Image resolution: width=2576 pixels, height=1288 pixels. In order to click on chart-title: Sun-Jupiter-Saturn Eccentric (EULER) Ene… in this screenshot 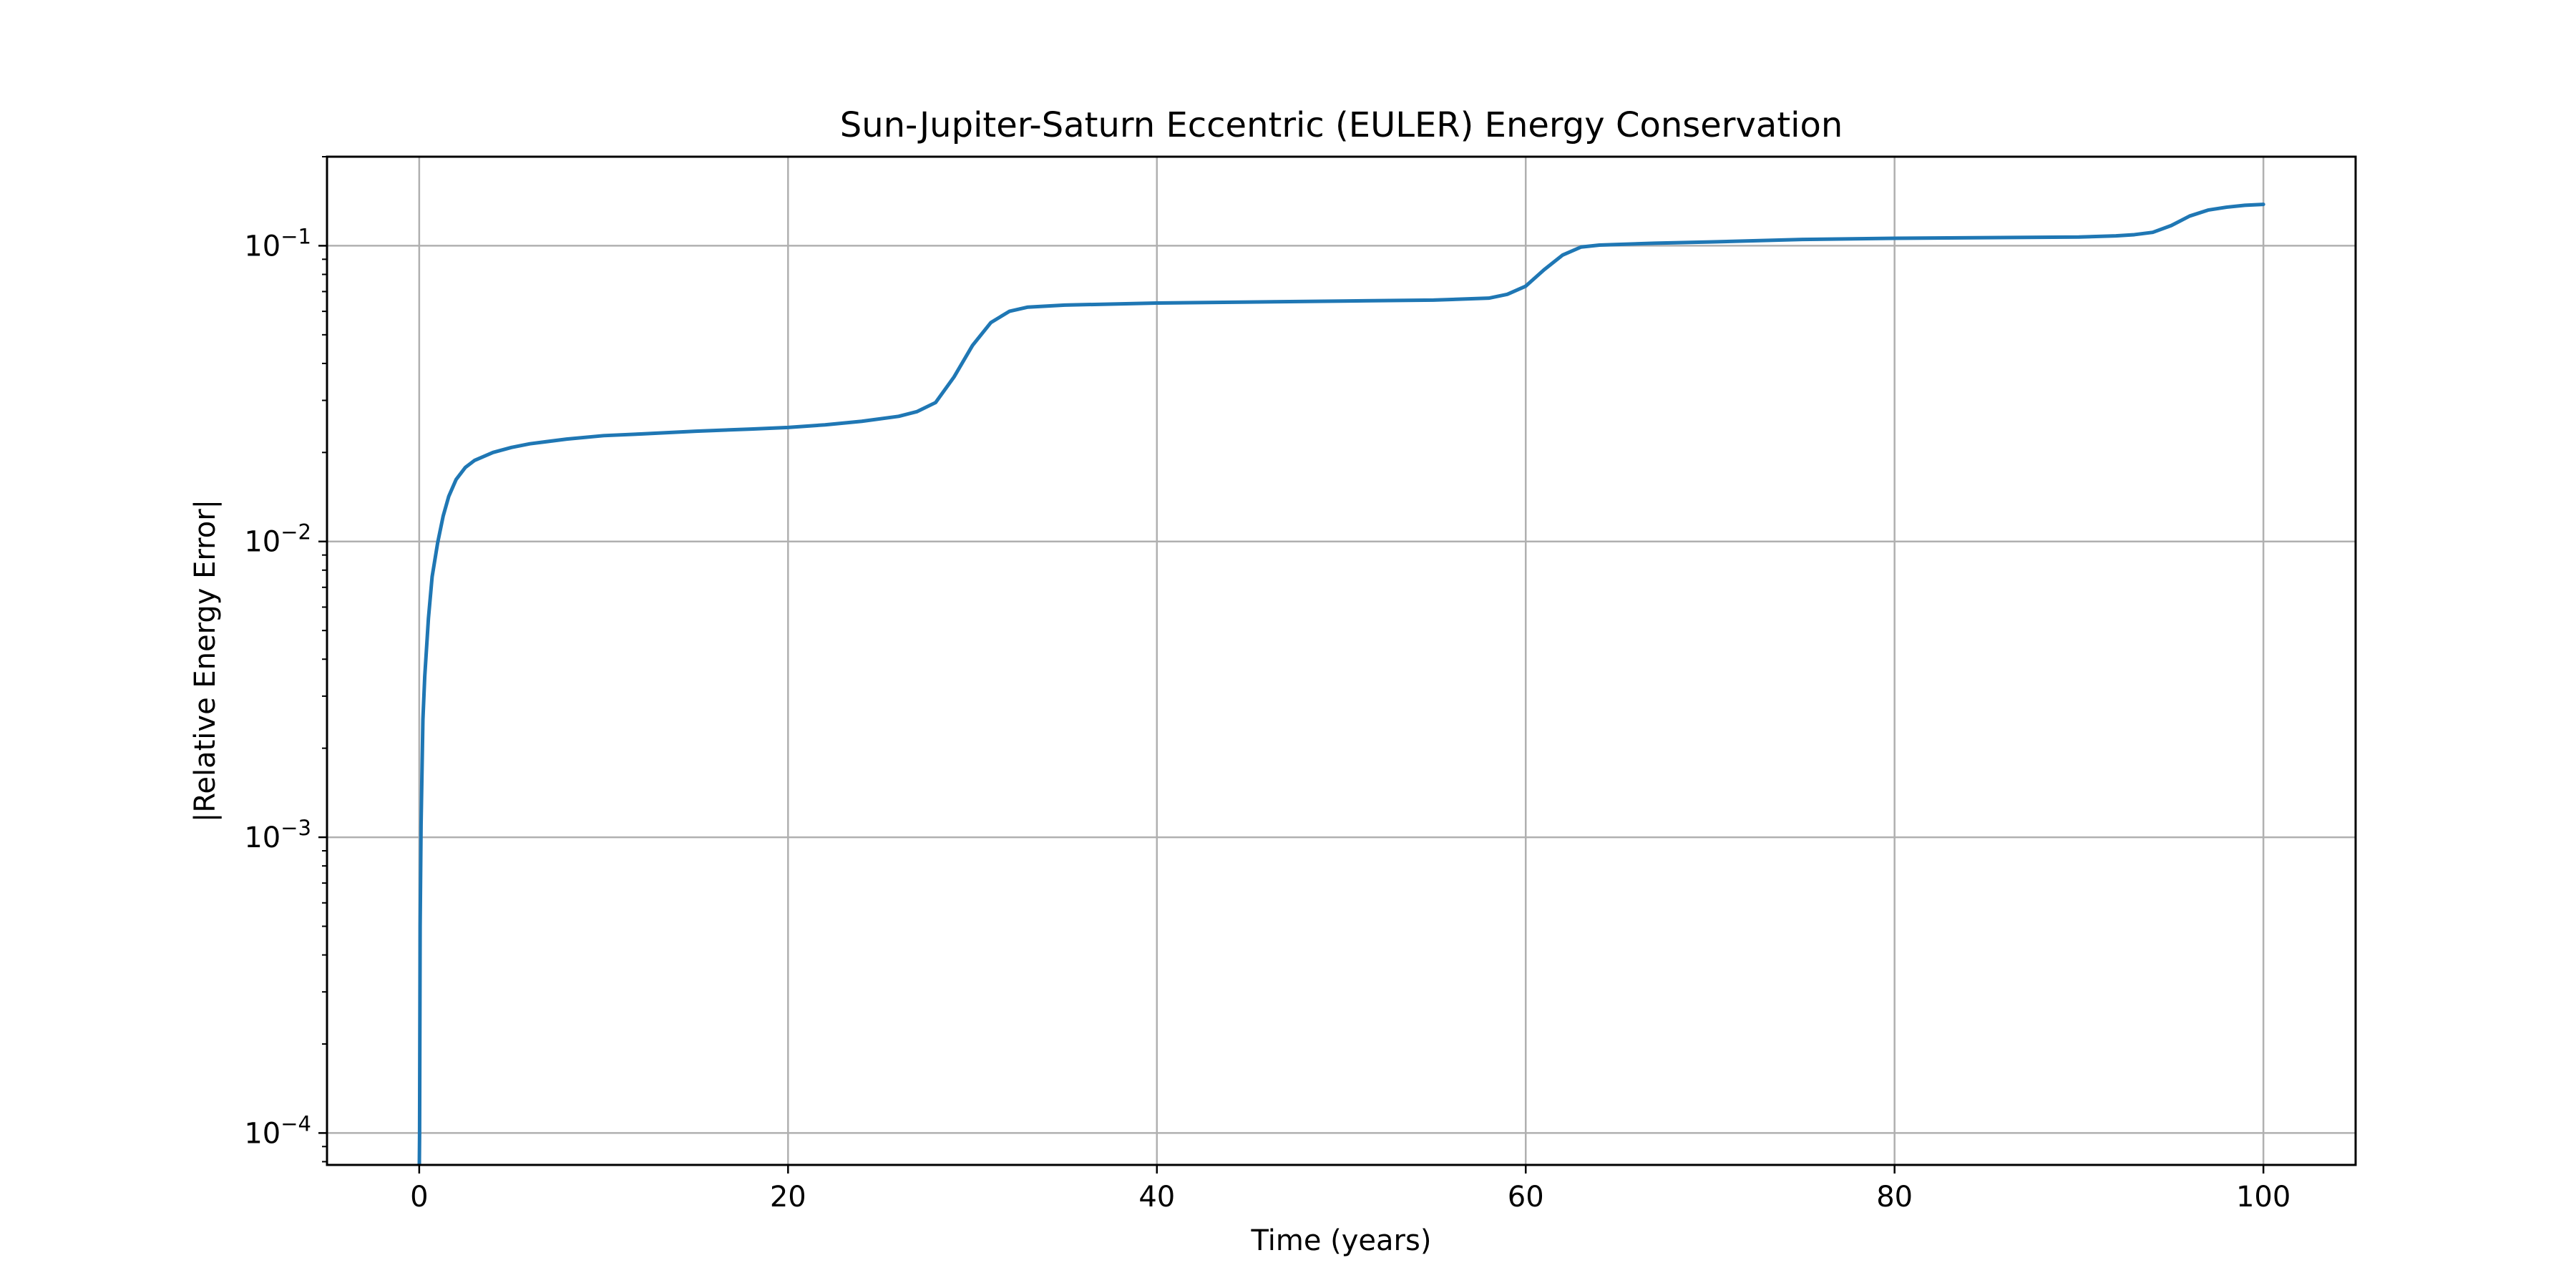, I will do `click(1341, 125)`.